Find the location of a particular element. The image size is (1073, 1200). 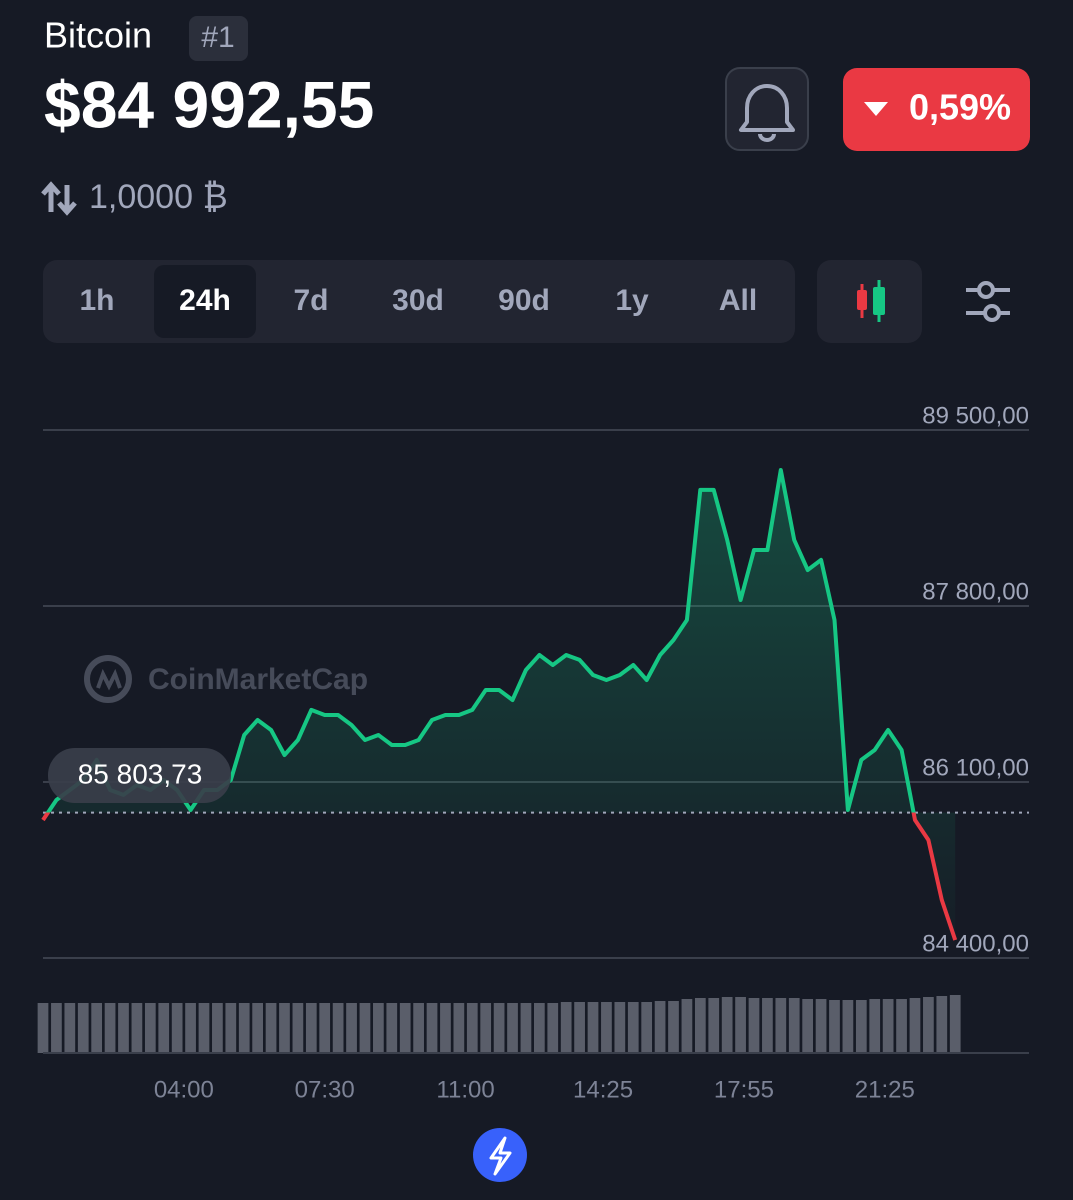

quick-action is located at coordinates (500, 1155).